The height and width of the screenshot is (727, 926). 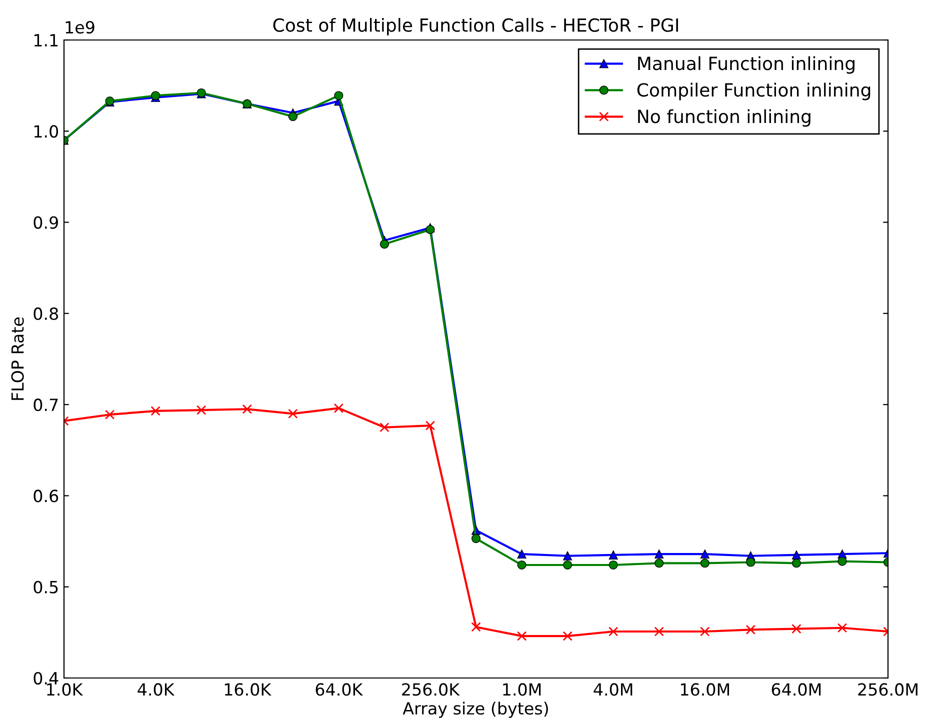 What do you see at coordinates (431, 689) in the screenshot?
I see `x-tick-label: 256.0K` at bounding box center [431, 689].